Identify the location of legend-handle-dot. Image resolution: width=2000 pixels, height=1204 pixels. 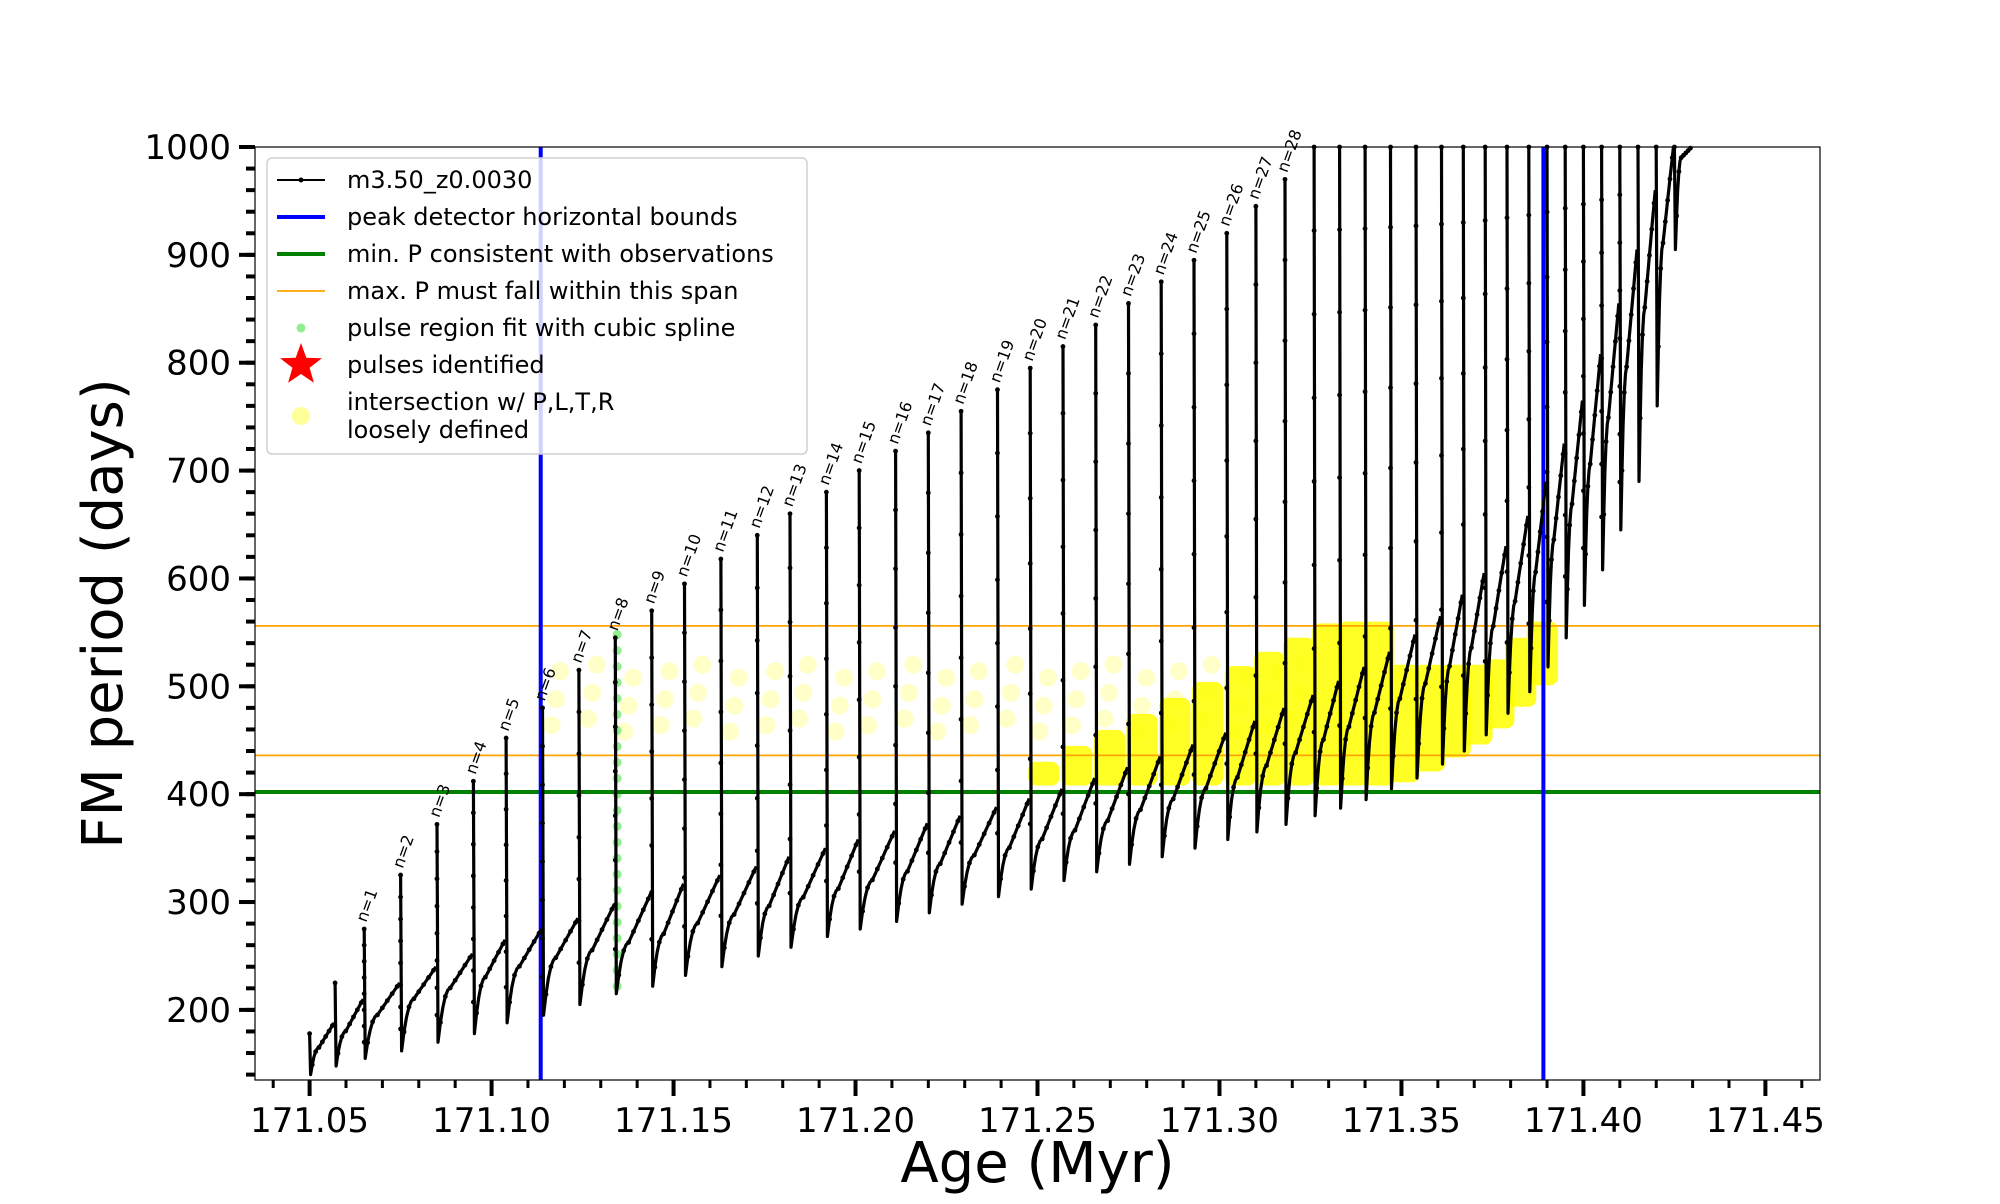
(301, 416).